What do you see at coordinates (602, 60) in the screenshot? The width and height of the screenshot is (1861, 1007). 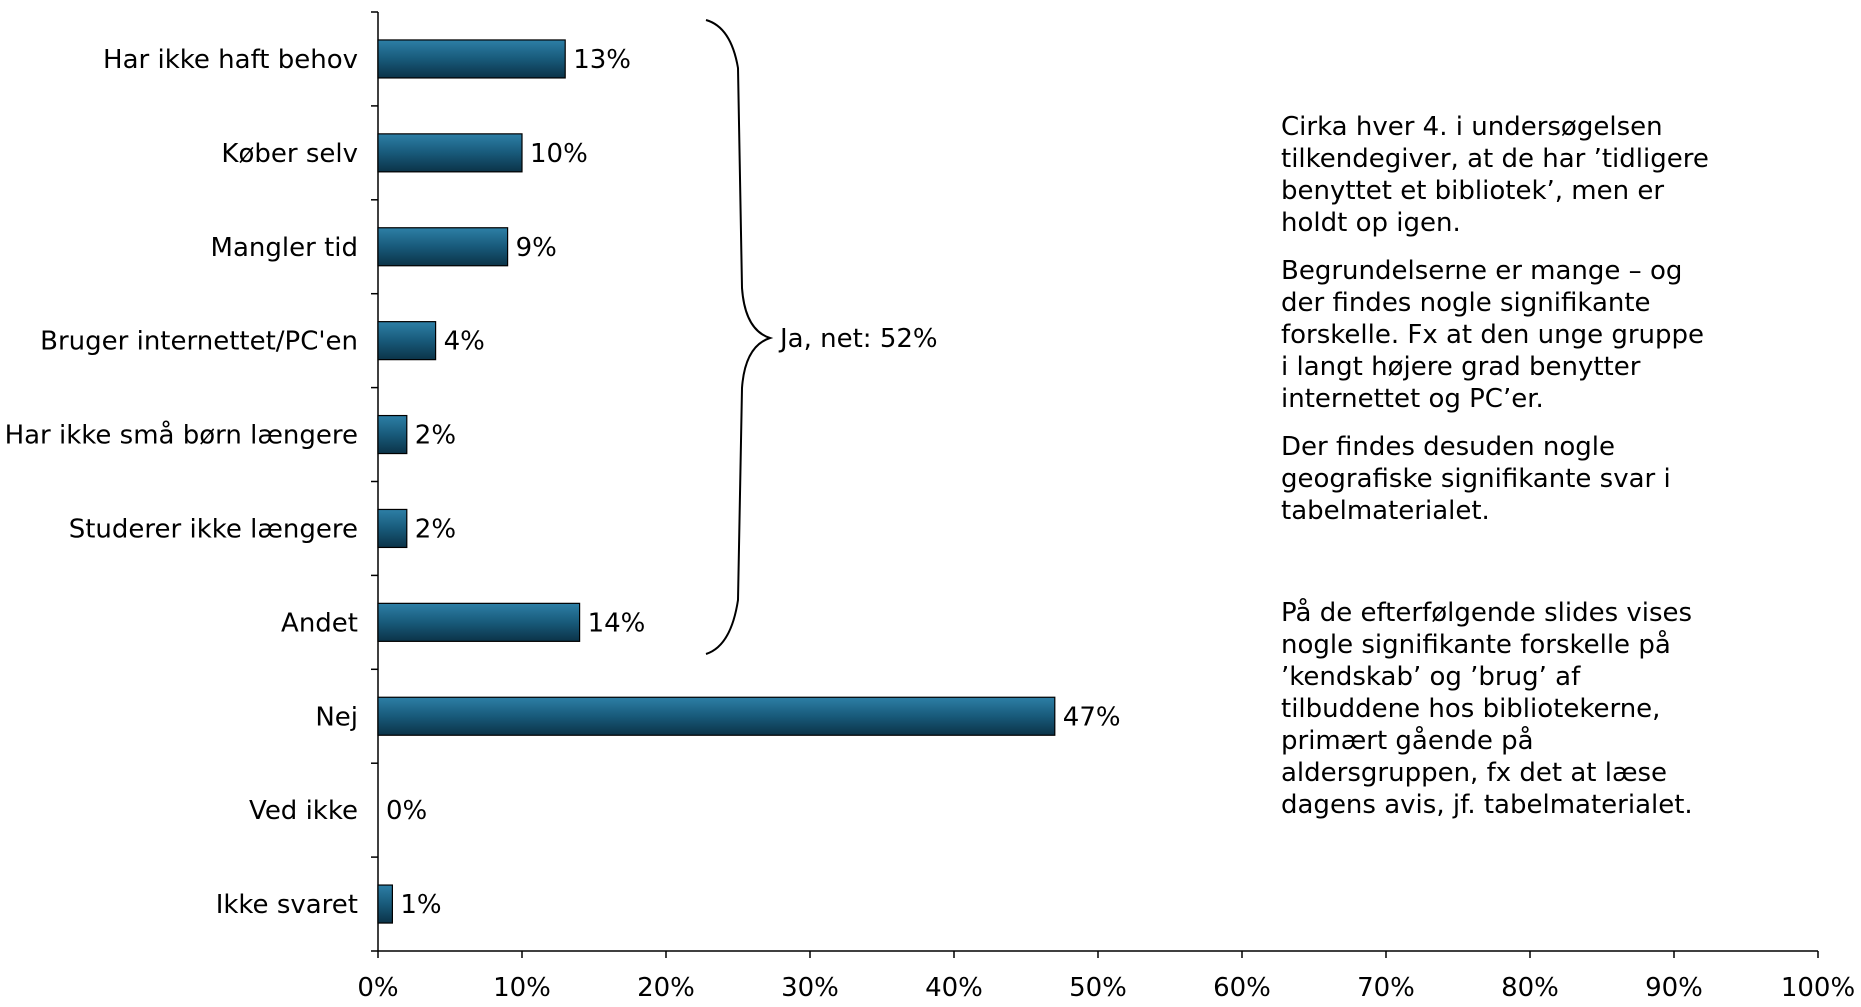 I see `value-label: 13%` at bounding box center [602, 60].